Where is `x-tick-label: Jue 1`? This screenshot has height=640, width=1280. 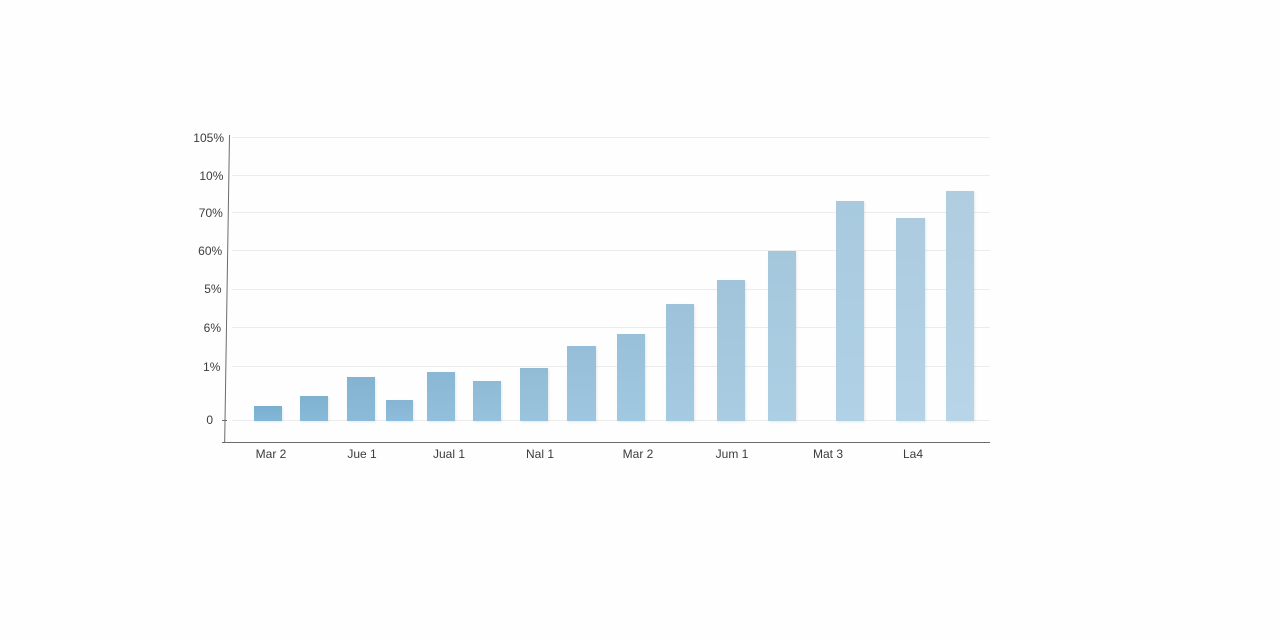
x-tick-label: Jue 1 is located at coordinates (362, 454).